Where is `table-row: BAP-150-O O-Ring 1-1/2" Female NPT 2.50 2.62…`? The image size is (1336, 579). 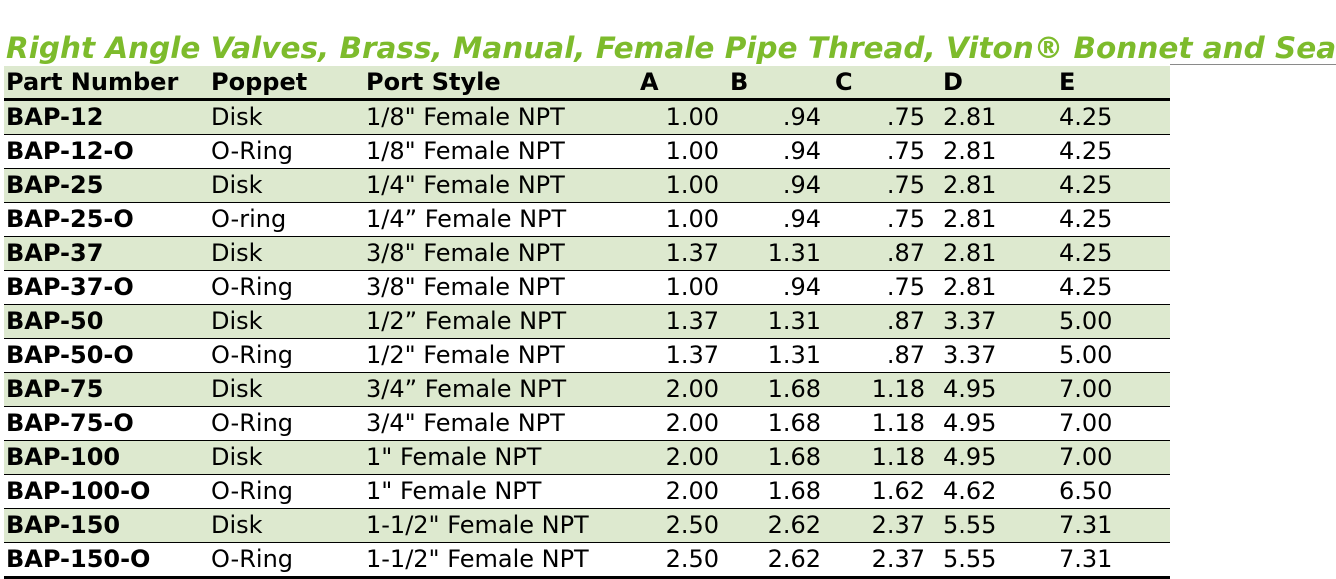 table-row: BAP-150-O O-Ring 1-1/2" Female NPT 2.50 2.62… is located at coordinates (587, 560).